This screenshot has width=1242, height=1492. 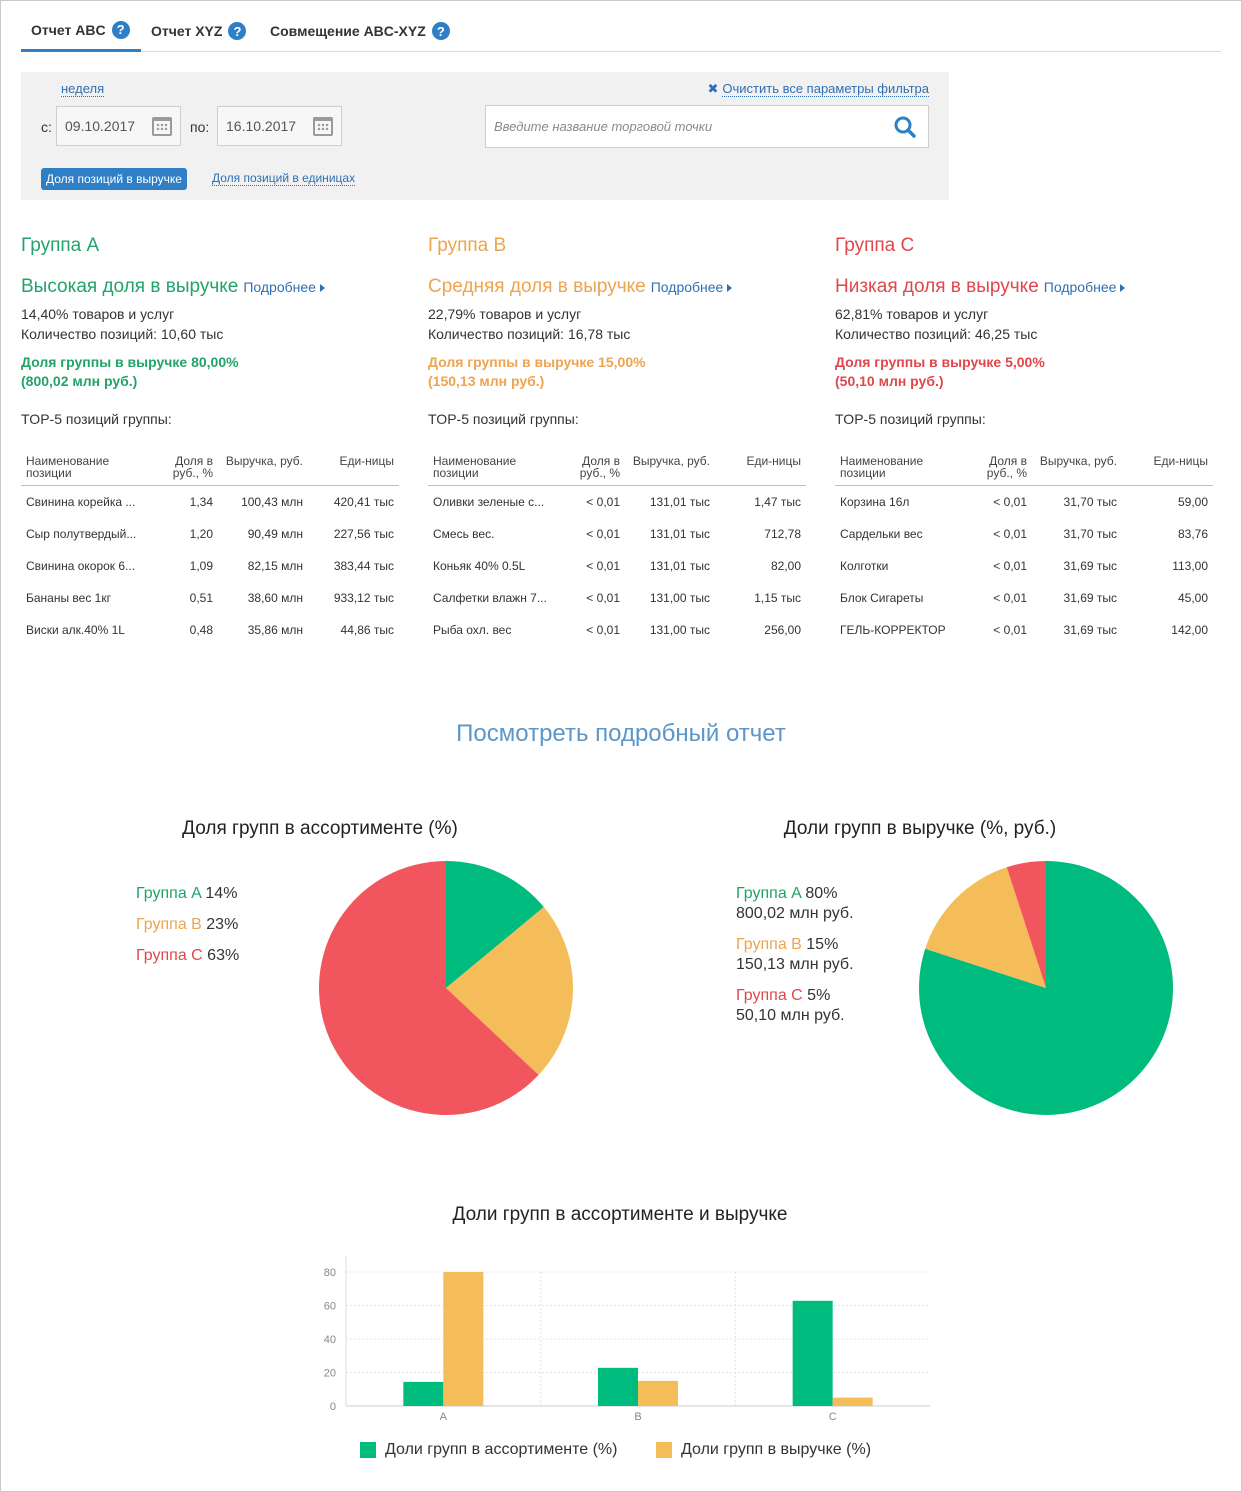 I want to click on mode-revenue-button: Доля позиций в выручке, so click(x=114, y=179).